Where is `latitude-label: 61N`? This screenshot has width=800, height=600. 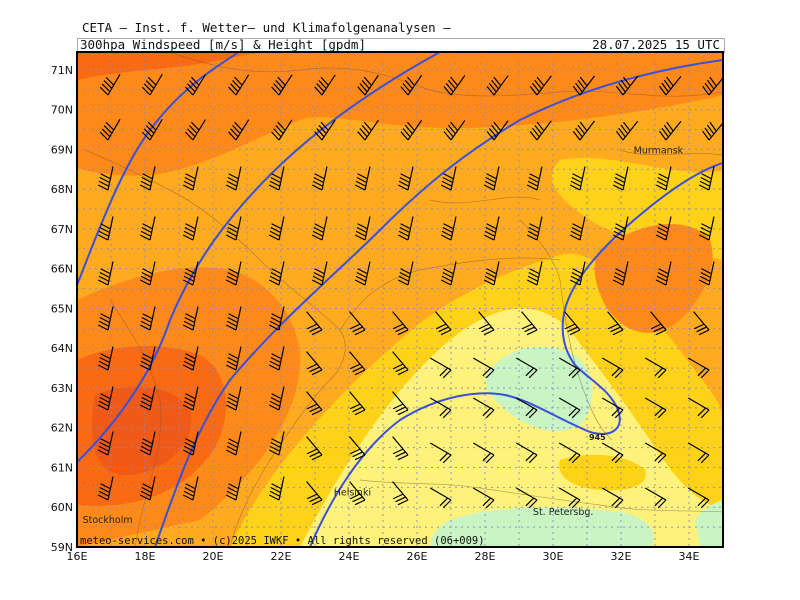 latitude-label: 61N is located at coordinates (62, 467).